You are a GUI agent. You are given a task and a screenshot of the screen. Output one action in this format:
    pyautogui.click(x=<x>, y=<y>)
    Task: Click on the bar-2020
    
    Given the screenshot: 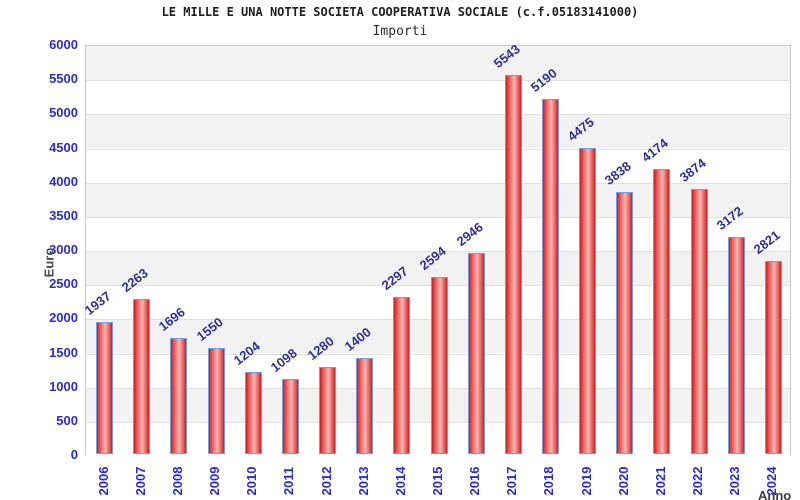 What is the action you would take?
    pyautogui.click(x=625, y=322)
    